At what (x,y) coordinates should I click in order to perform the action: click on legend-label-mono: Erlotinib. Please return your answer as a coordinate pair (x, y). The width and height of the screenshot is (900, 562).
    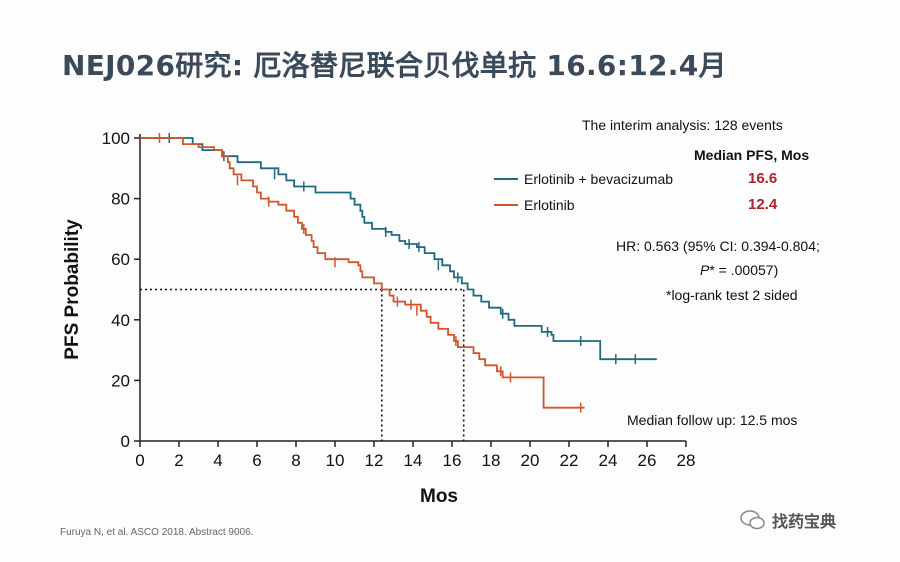
    Looking at the image, I should click on (549, 205).